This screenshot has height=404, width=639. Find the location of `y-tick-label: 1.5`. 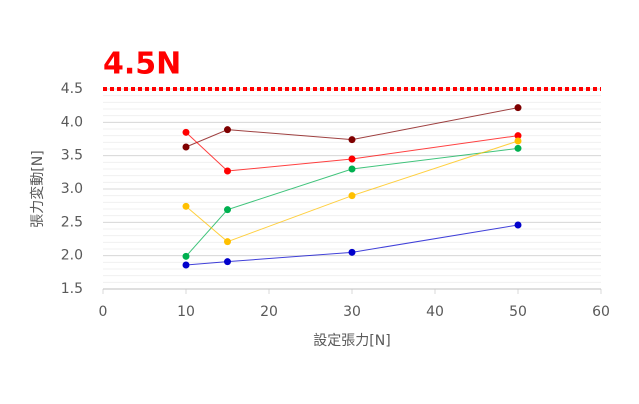

y-tick-label: 1.5 is located at coordinates (72, 289).